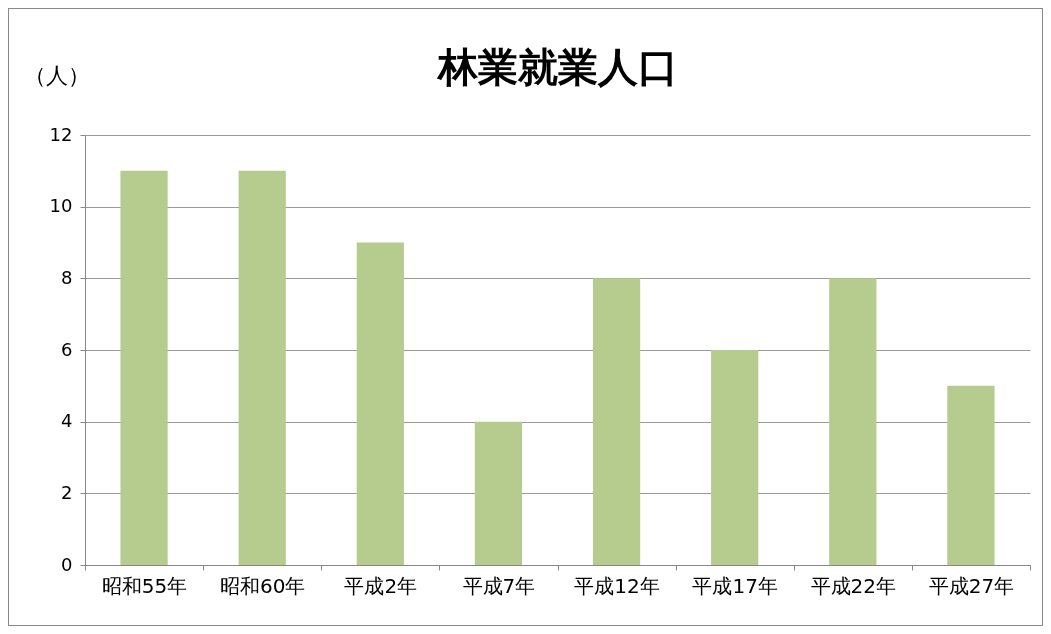 The height and width of the screenshot is (634, 1051). I want to click on x-tick-label: 平成7年, so click(499, 585).